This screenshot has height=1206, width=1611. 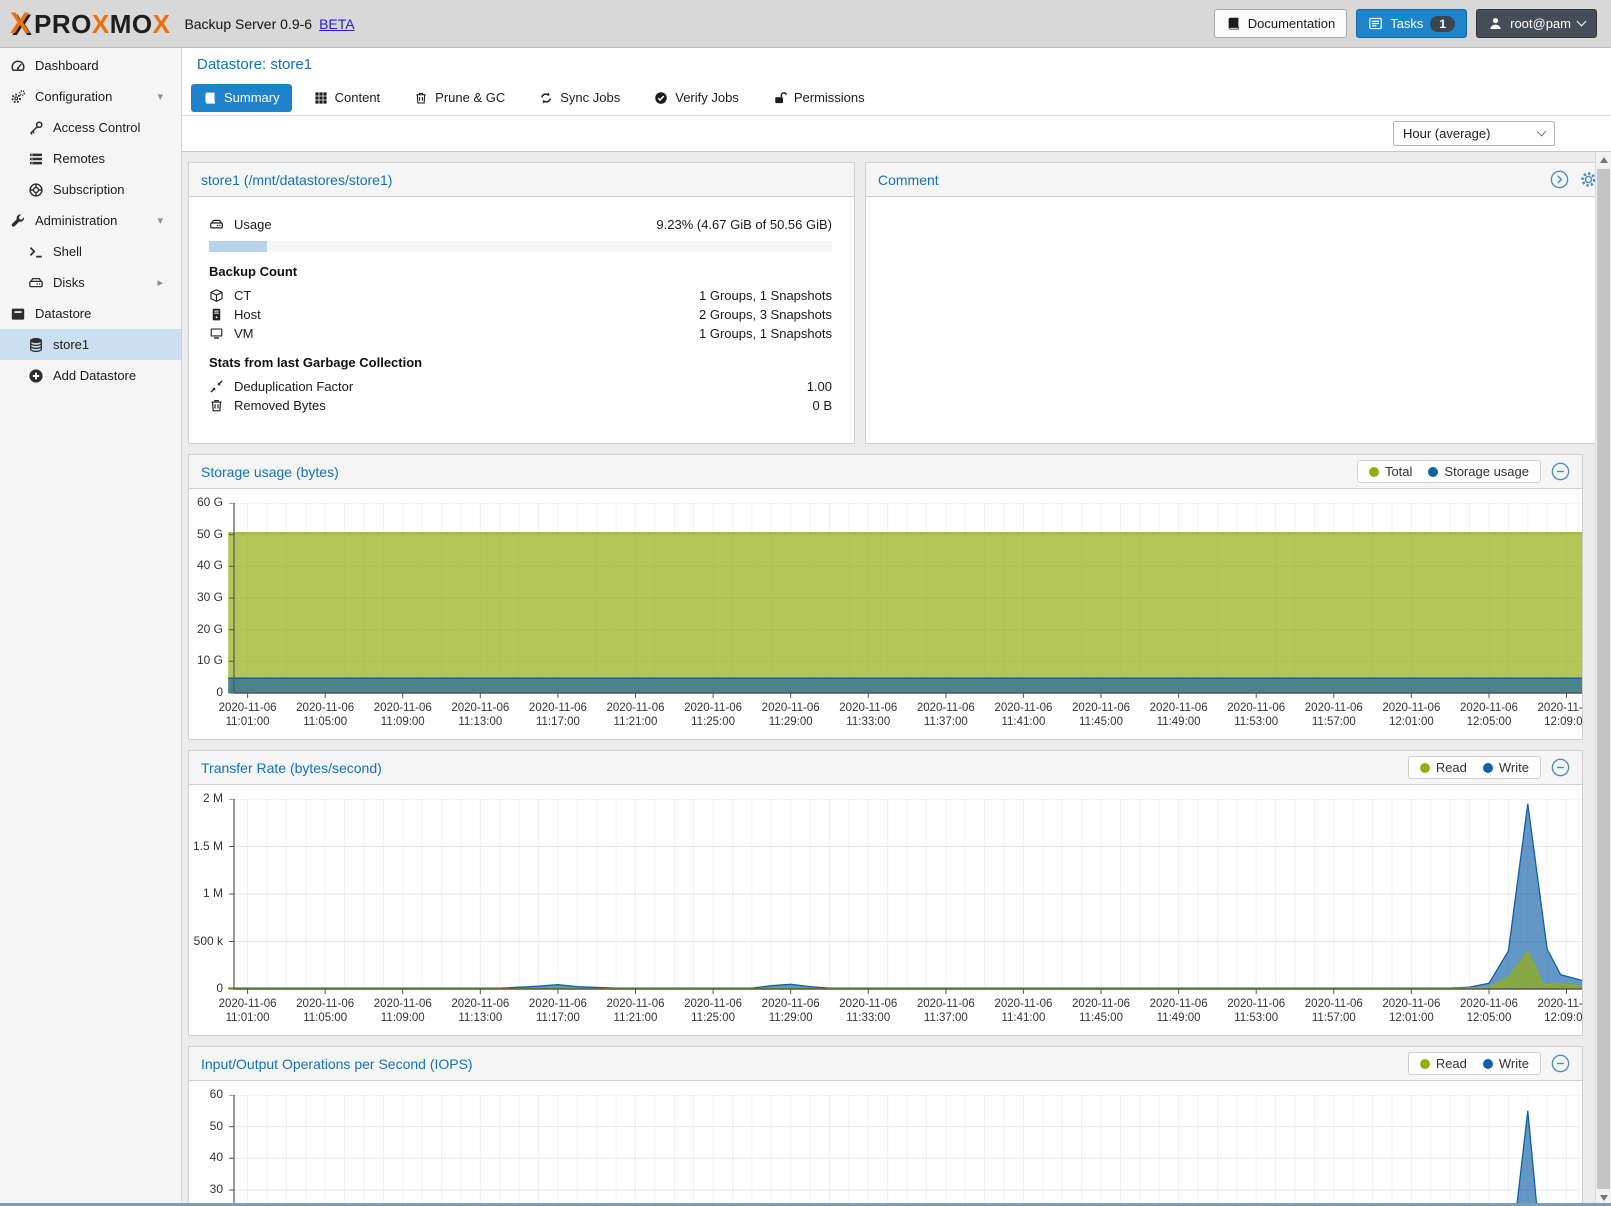 What do you see at coordinates (36, 345) in the screenshot?
I see `database-icon` at bounding box center [36, 345].